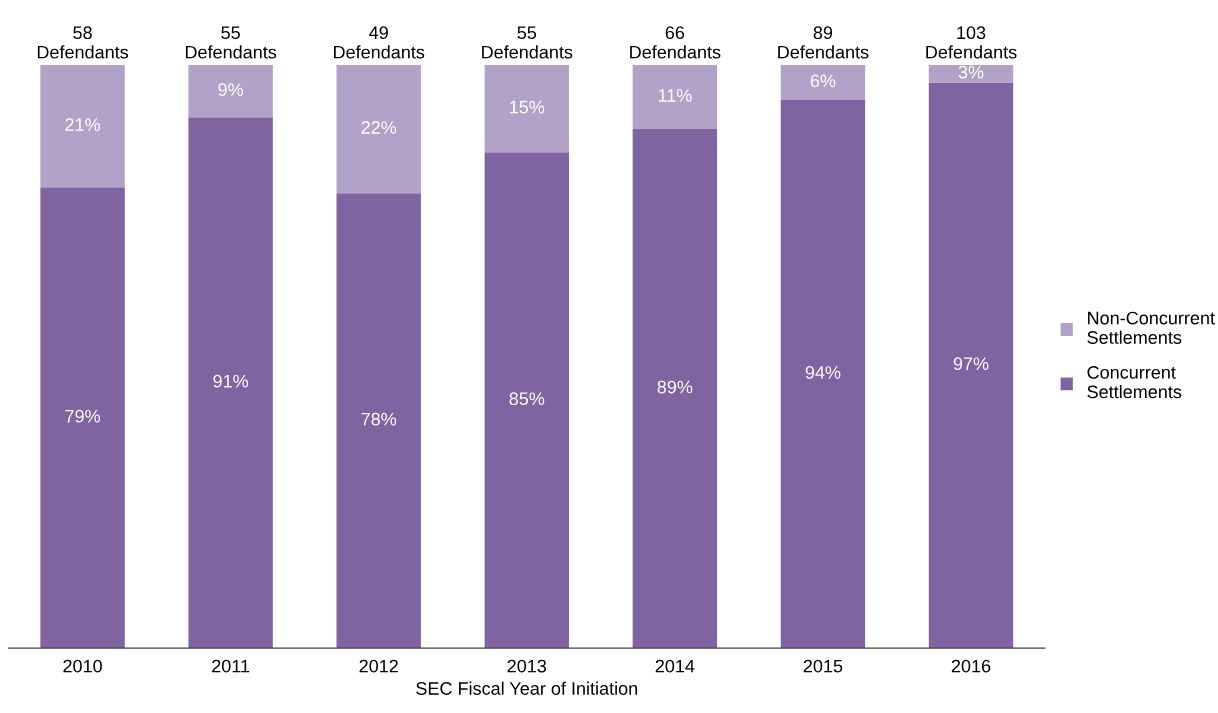  I want to click on data-label: 97%, so click(971, 364).